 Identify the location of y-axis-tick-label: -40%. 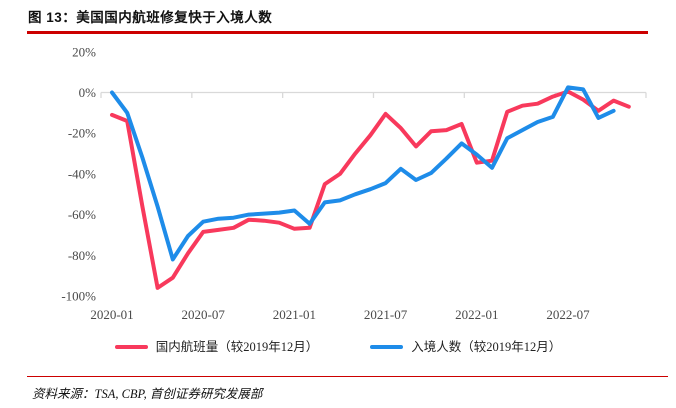
(82, 173).